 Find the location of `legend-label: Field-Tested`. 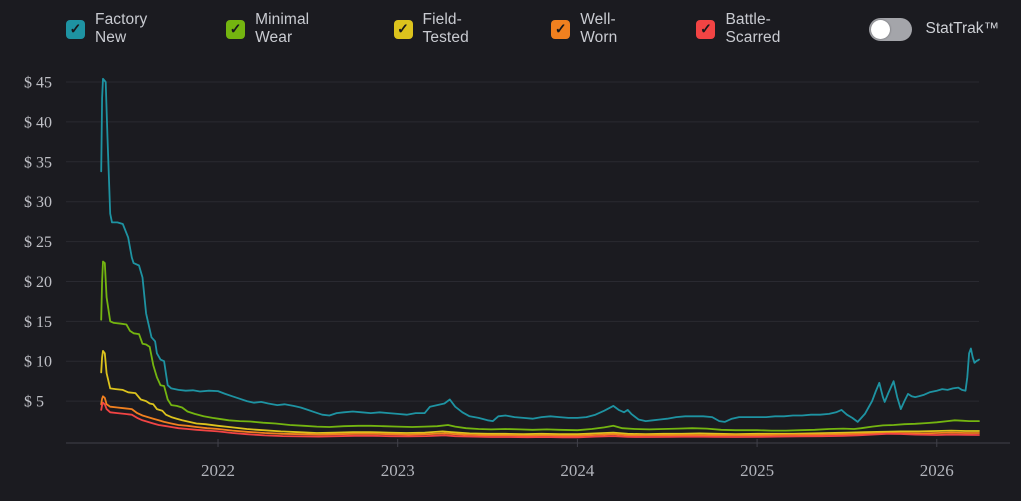

legend-label: Field-Tested is located at coordinates (445, 28).